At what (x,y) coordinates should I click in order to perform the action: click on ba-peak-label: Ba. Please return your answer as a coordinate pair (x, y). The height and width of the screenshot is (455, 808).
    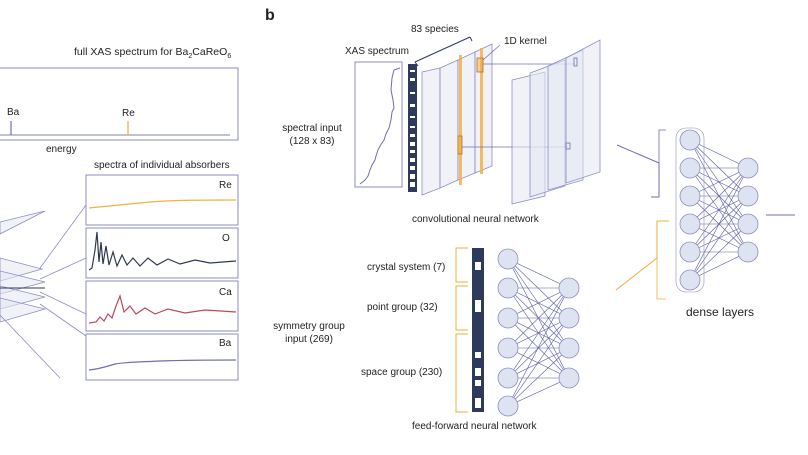
    Looking at the image, I should click on (13, 112).